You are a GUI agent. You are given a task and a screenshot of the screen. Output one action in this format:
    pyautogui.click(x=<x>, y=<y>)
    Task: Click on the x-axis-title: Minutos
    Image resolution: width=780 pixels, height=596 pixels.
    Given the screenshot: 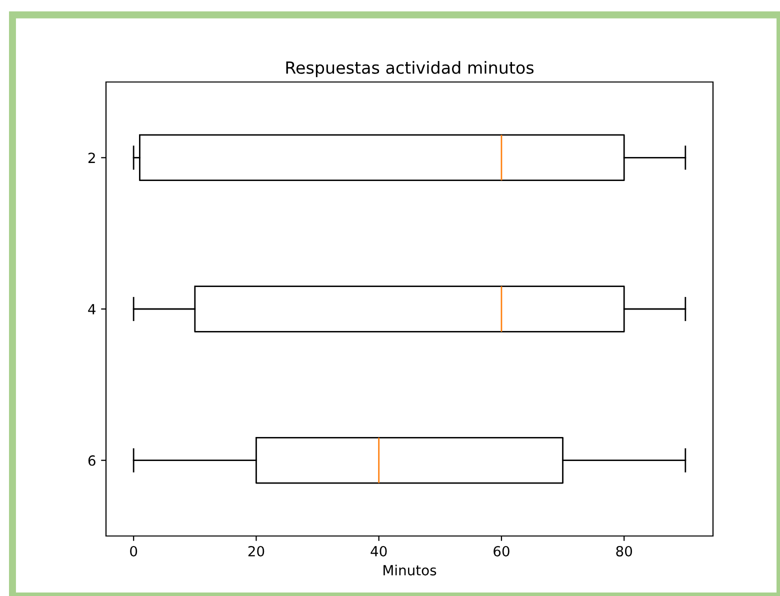 What is the action you would take?
    pyautogui.click(x=410, y=570)
    